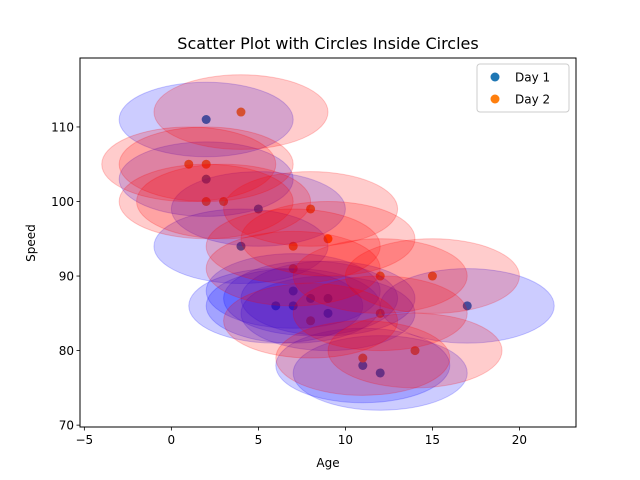 The height and width of the screenshot is (480, 640). What do you see at coordinates (301, 437) in the screenshot?
I see `x-axis: −5 0 5 10 15 20` at bounding box center [301, 437].